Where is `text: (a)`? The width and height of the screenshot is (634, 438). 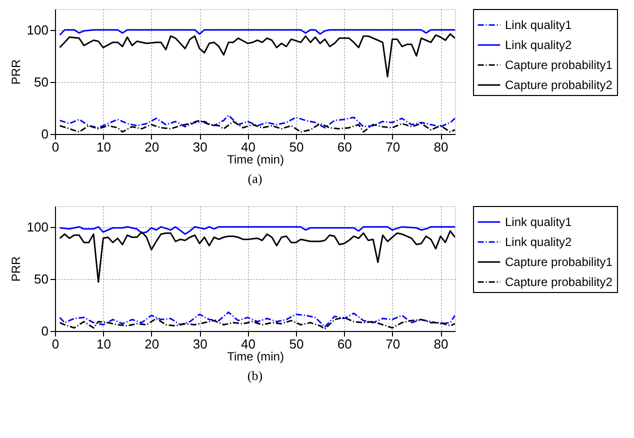
text: (a) is located at coordinates (255, 178).